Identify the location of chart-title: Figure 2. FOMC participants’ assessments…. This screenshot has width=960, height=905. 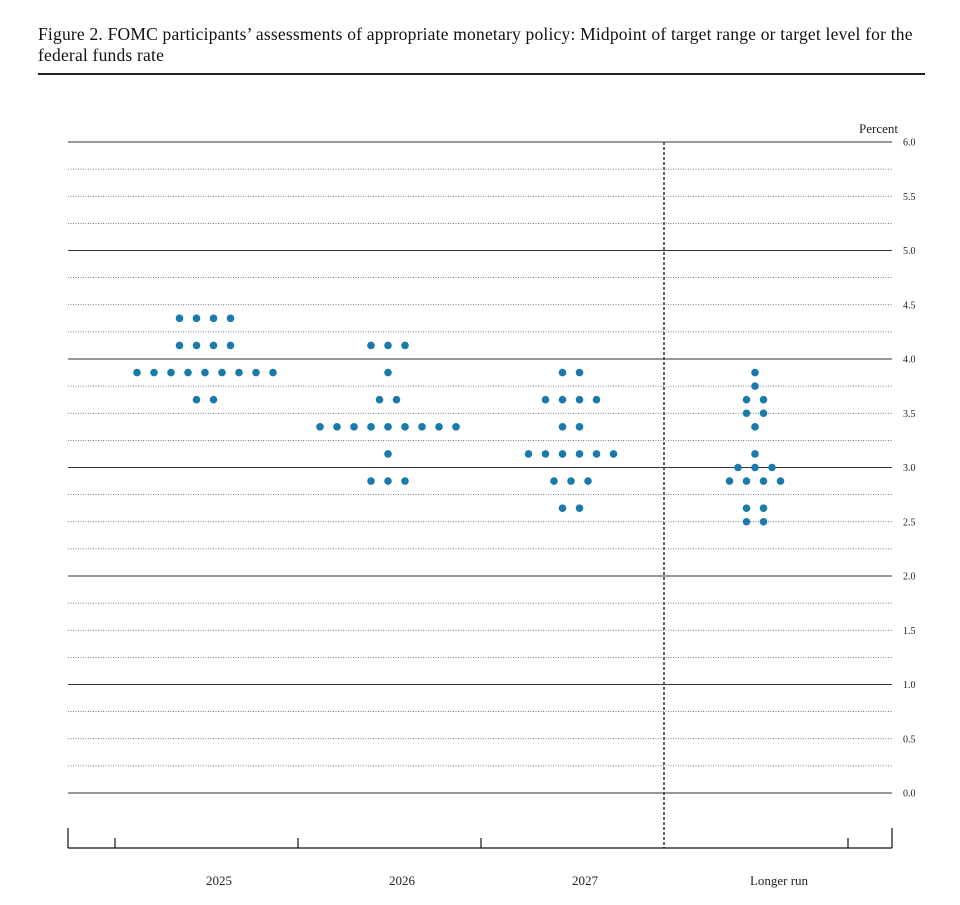
(475, 44).